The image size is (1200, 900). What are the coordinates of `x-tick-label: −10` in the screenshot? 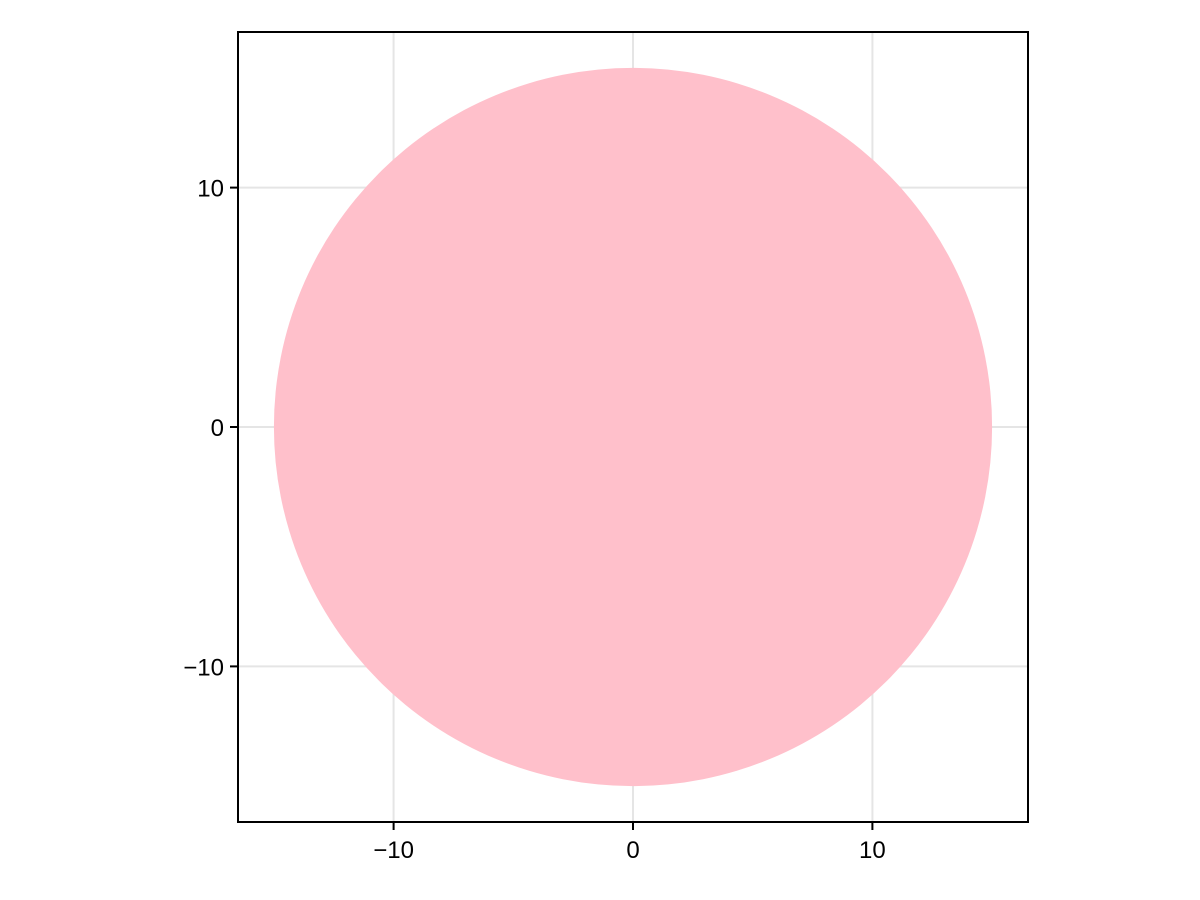 It's located at (393, 850).